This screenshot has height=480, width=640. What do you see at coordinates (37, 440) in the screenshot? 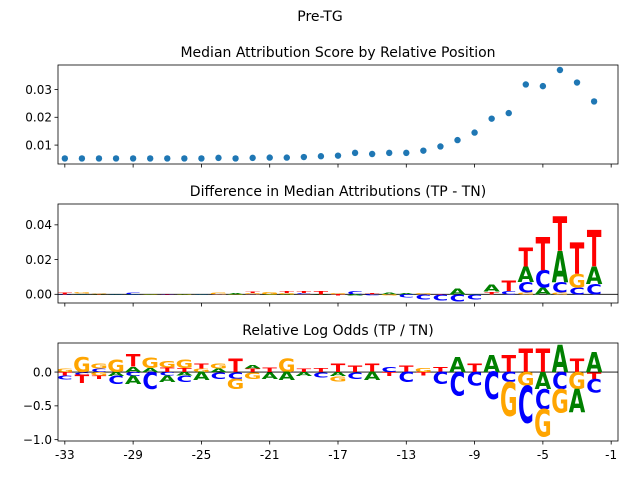
I see `y-tick-label: −1.0` at bounding box center [37, 440].